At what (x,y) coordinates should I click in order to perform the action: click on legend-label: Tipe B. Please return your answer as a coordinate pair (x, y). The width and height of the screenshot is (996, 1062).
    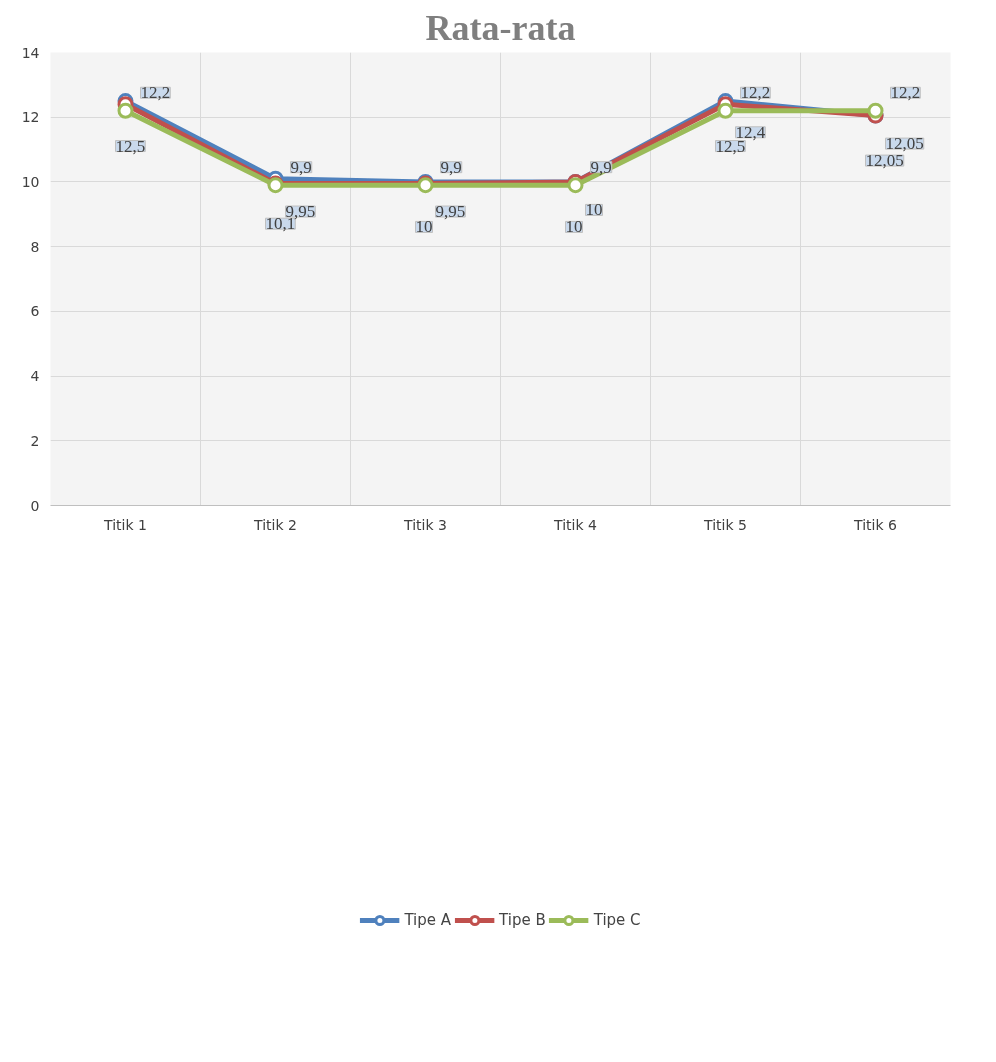
    Looking at the image, I should click on (522, 920).